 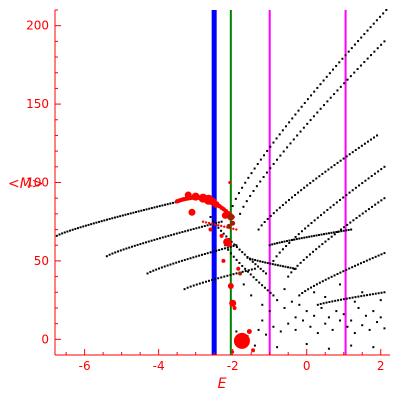 What do you see at coordinates (233, 366) in the screenshot?
I see `x-tick-label: -2` at bounding box center [233, 366].